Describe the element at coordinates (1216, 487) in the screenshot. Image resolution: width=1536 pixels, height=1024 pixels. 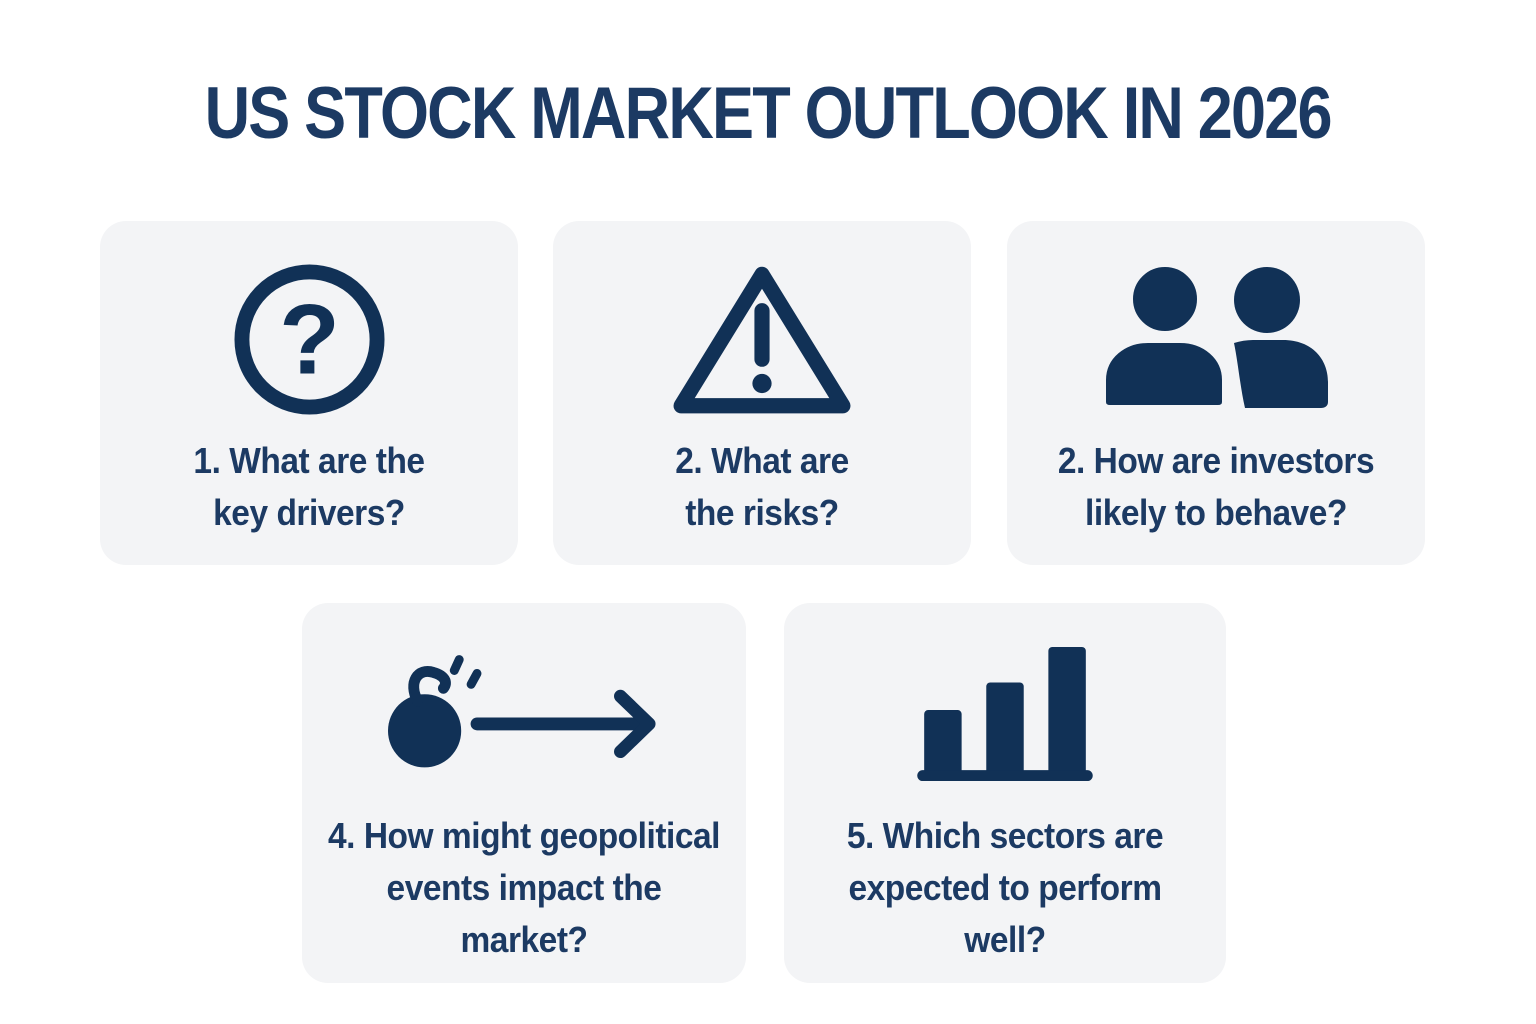
I see `card-text: 2. How are investors likely to behave?` at that location.